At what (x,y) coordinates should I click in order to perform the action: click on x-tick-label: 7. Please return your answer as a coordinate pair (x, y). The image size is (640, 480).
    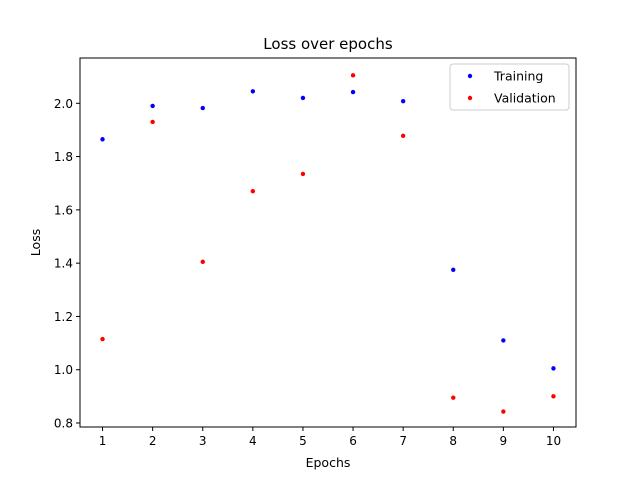
    Looking at the image, I should click on (403, 441).